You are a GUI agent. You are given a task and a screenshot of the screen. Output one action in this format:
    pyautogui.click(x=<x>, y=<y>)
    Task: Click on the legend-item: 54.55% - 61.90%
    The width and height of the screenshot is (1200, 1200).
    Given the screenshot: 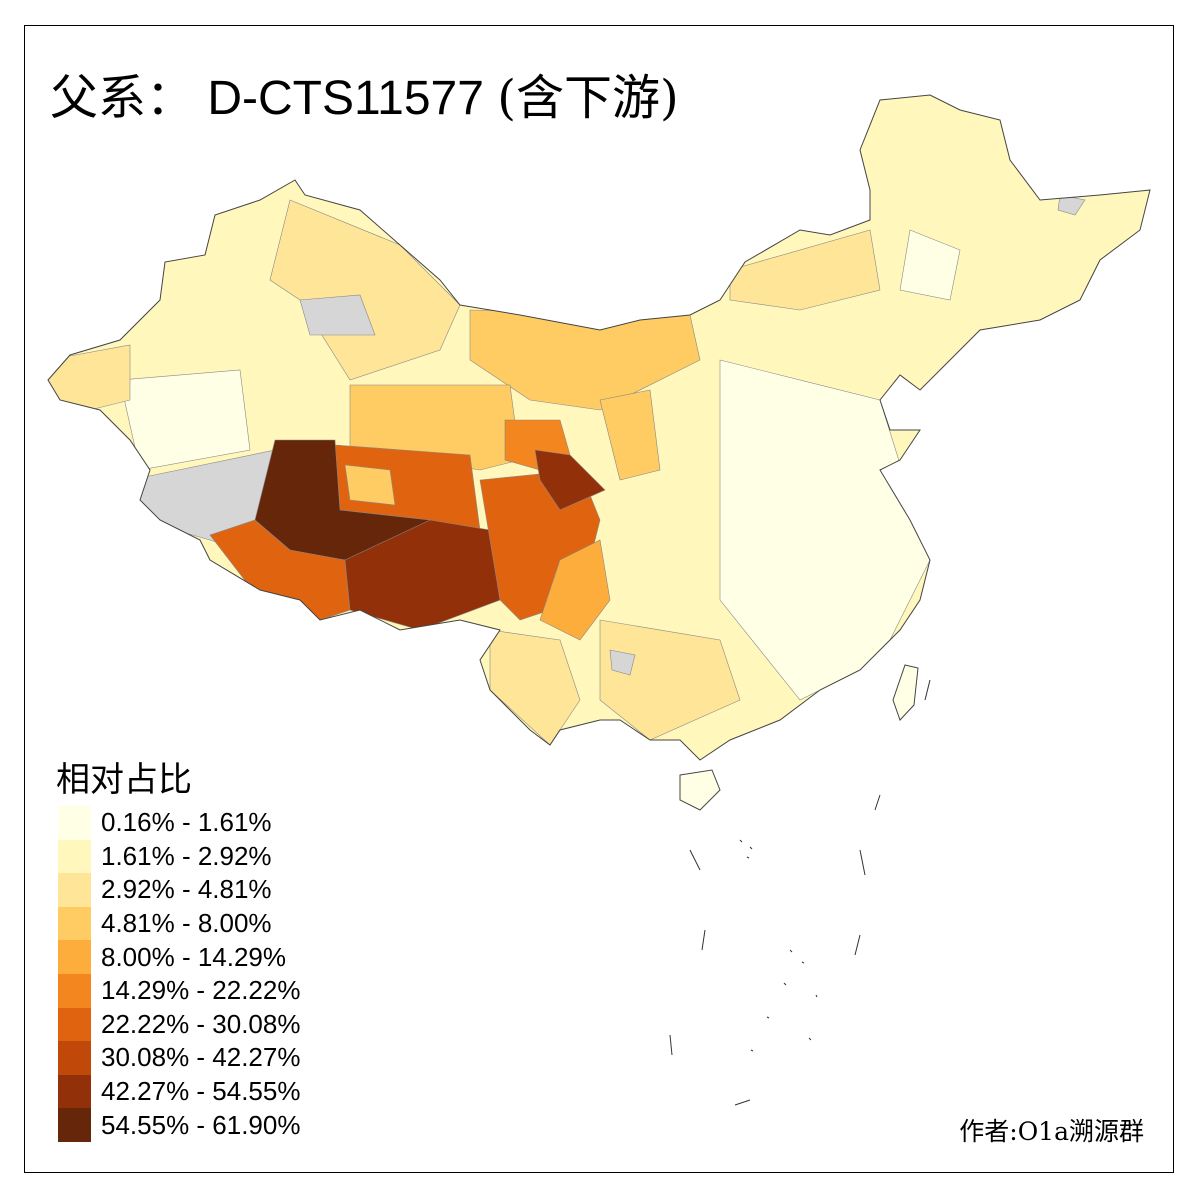 What is the action you would take?
    pyautogui.click(x=179, y=1125)
    